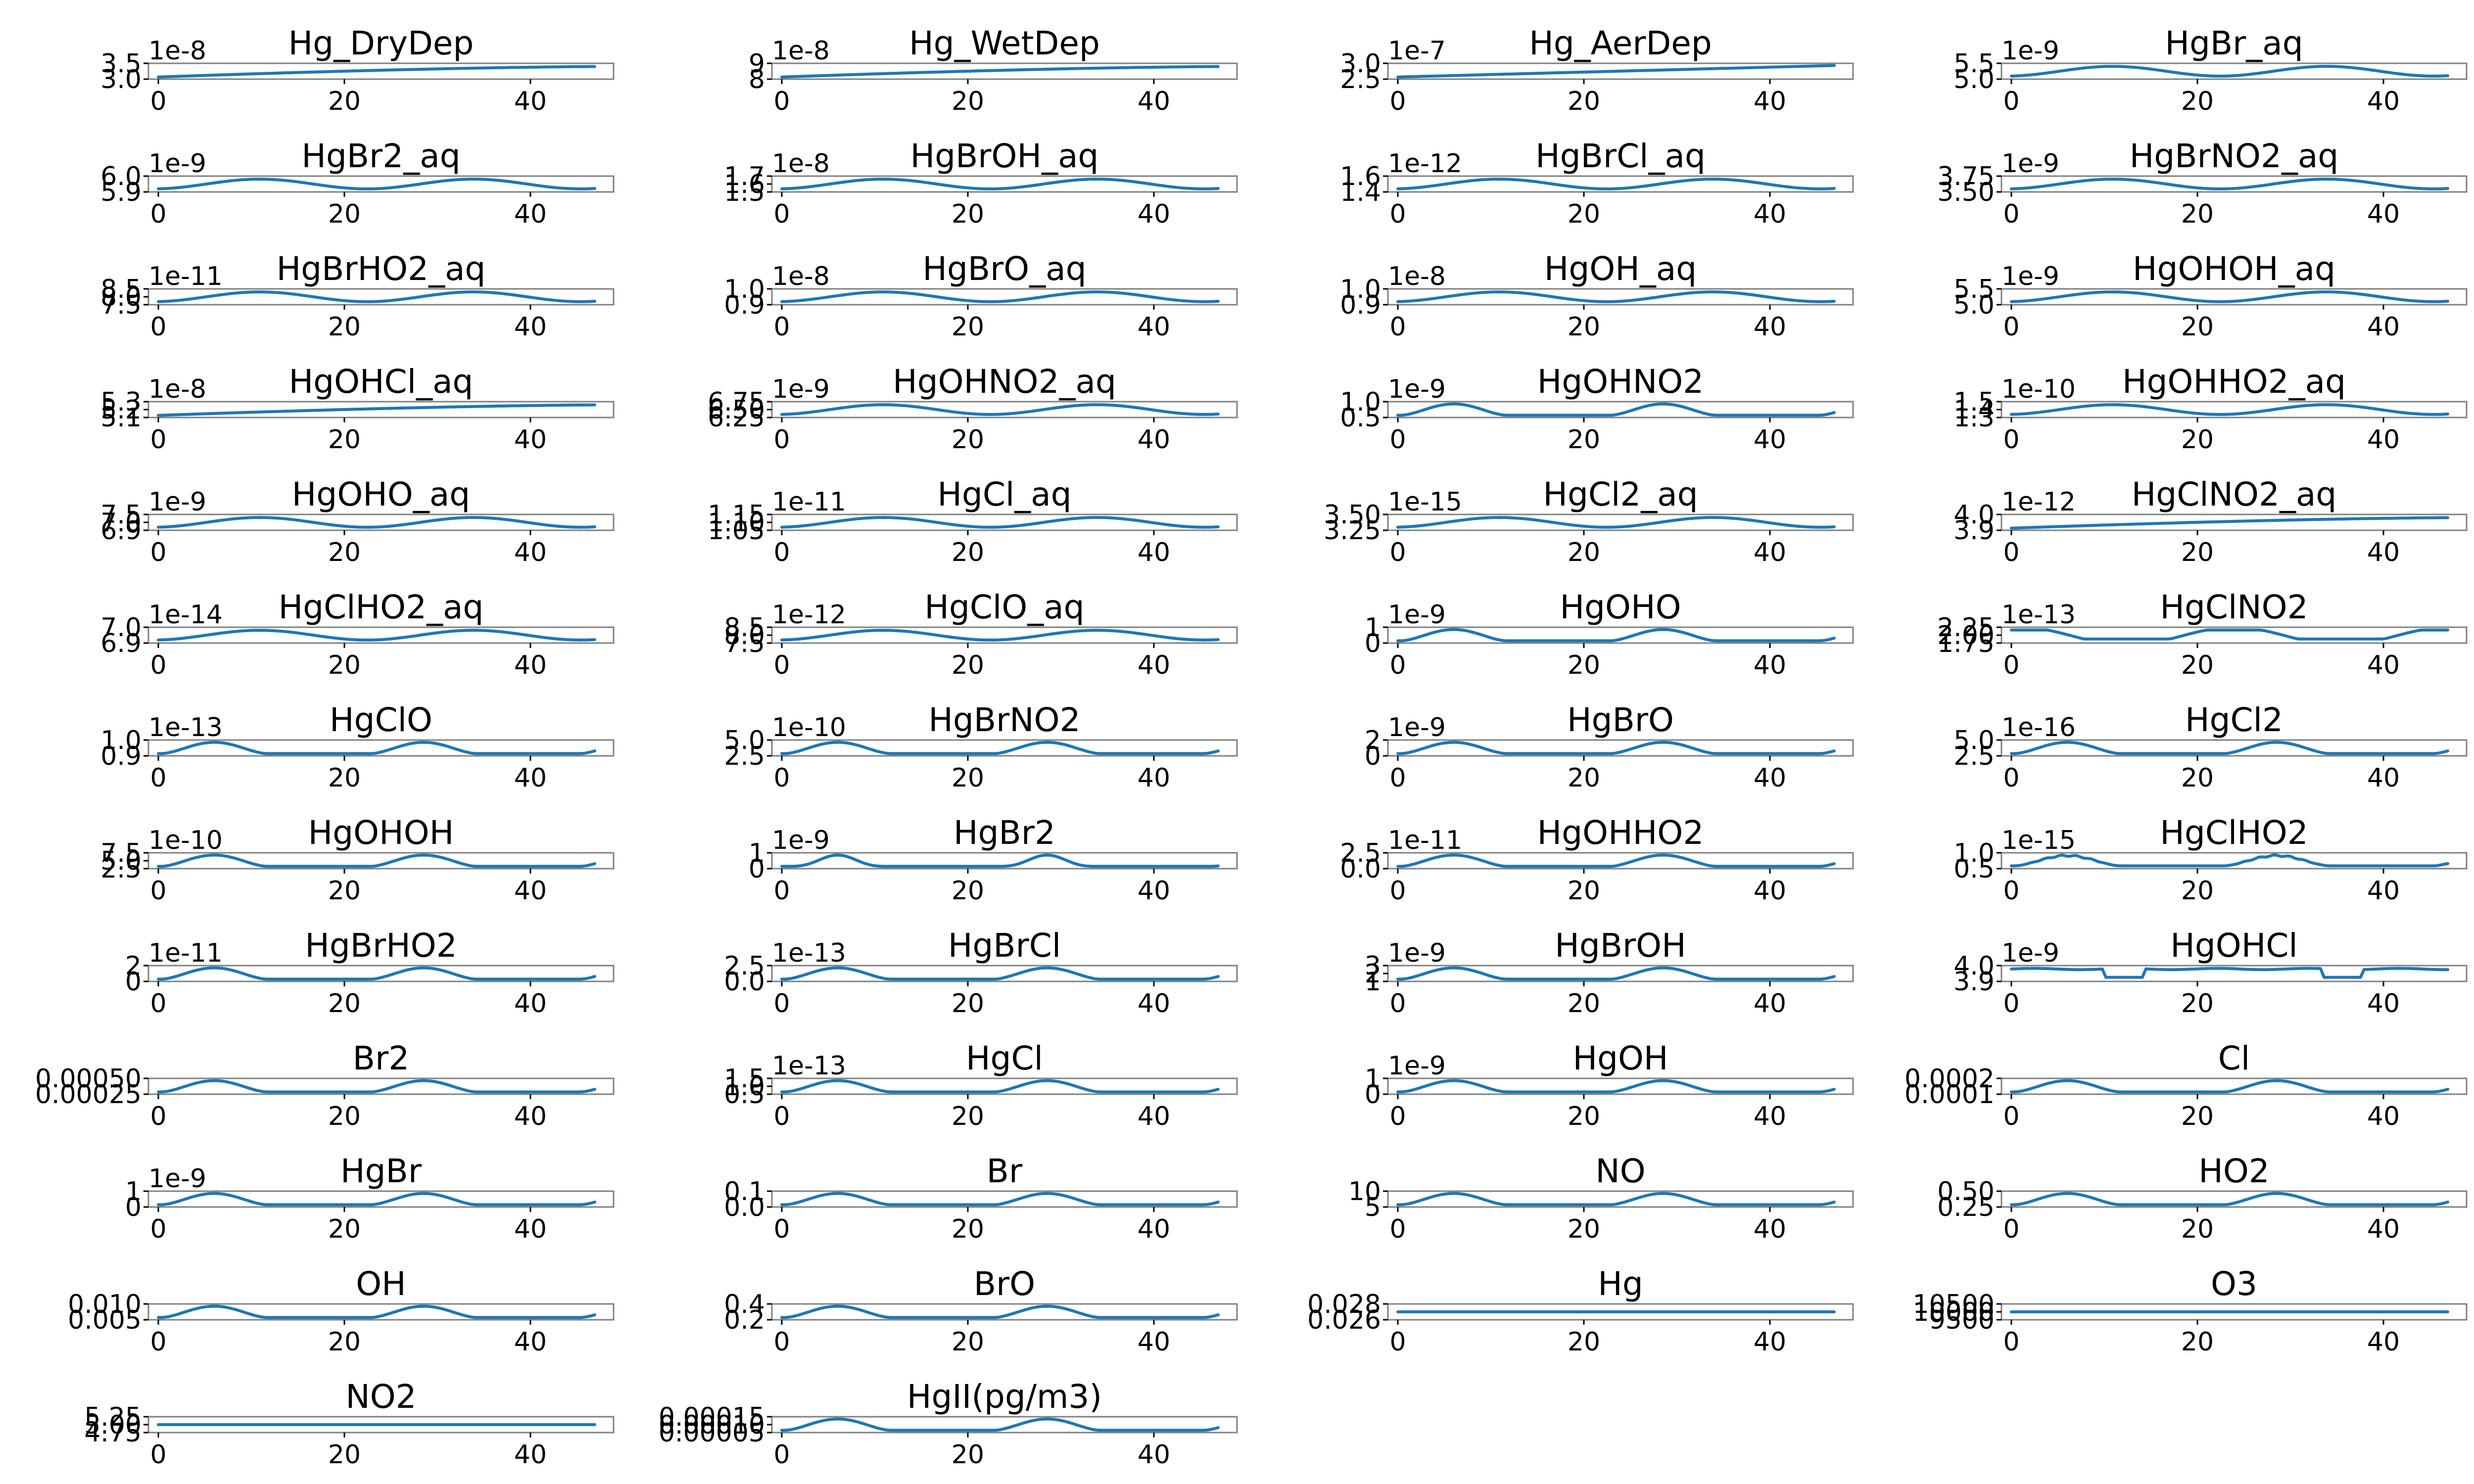  What do you see at coordinates (1620, 156) in the screenshot?
I see `subplot-title: HgBrCl_aq` at bounding box center [1620, 156].